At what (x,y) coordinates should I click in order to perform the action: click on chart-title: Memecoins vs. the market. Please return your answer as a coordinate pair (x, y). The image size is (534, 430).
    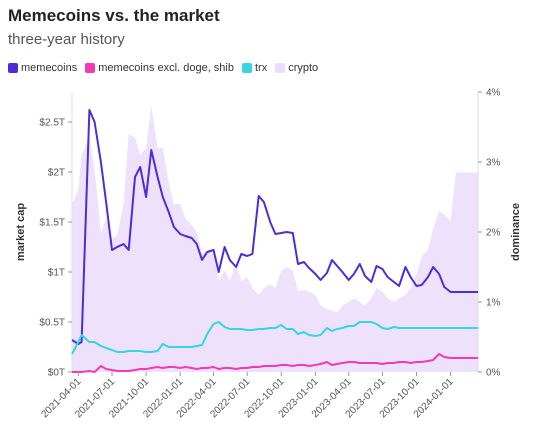
    Looking at the image, I should click on (114, 15).